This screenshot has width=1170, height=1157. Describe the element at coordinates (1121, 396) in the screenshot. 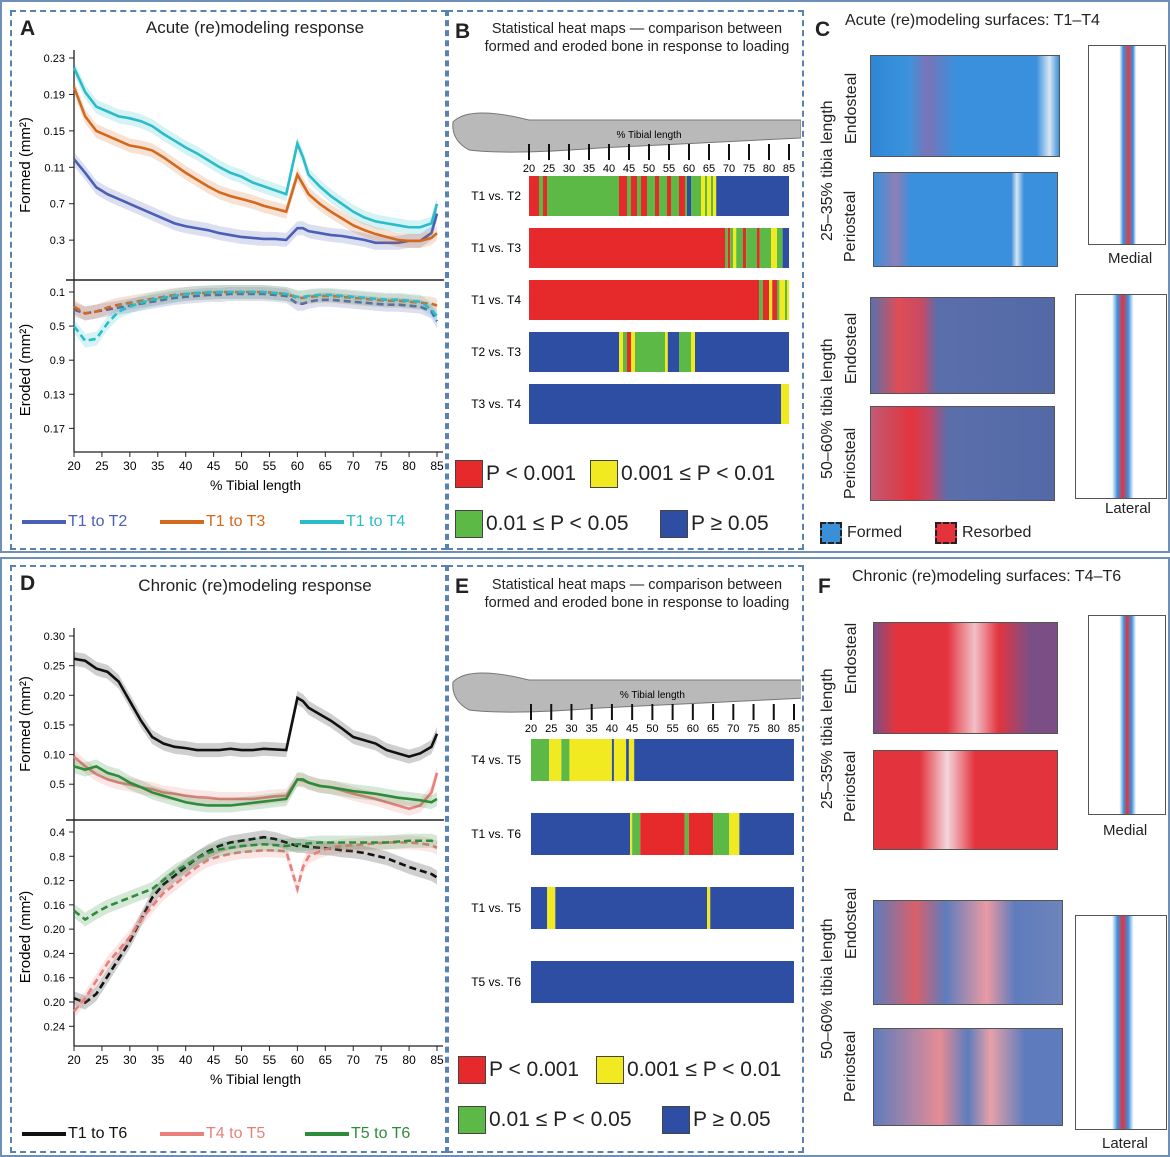

I see `c-bone-lateral` at that location.